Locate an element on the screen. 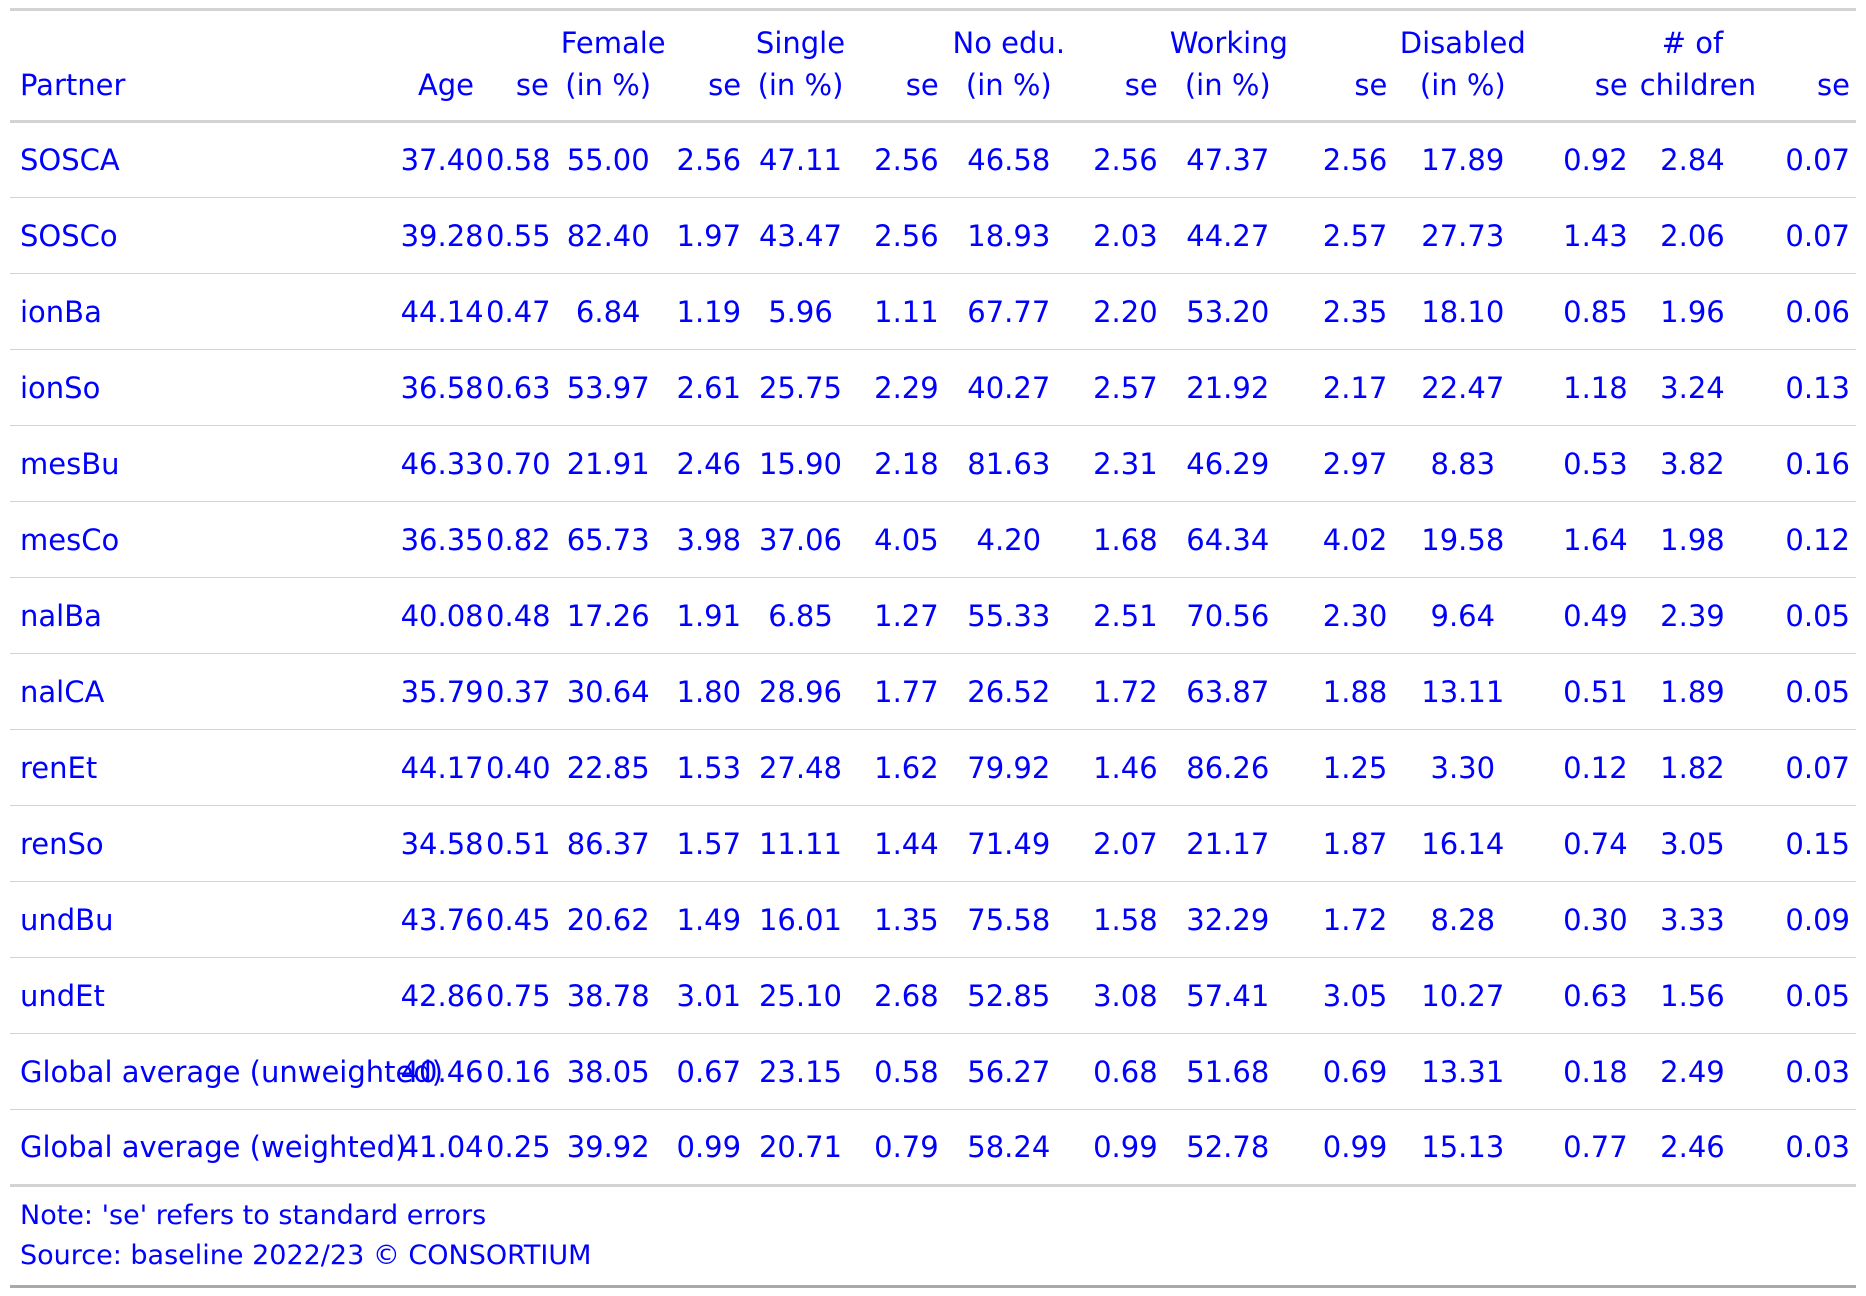  value-cell-female: 55.00 is located at coordinates (608, 160).